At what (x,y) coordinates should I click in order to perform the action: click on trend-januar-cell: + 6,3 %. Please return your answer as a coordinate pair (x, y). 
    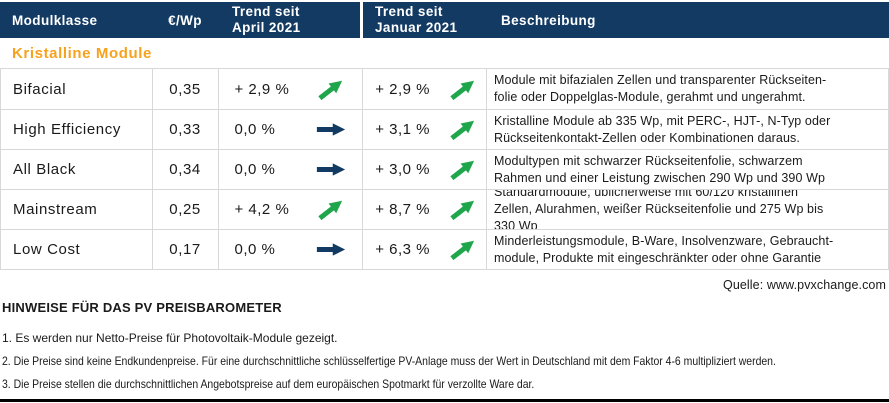
    Looking at the image, I should click on (425, 249).